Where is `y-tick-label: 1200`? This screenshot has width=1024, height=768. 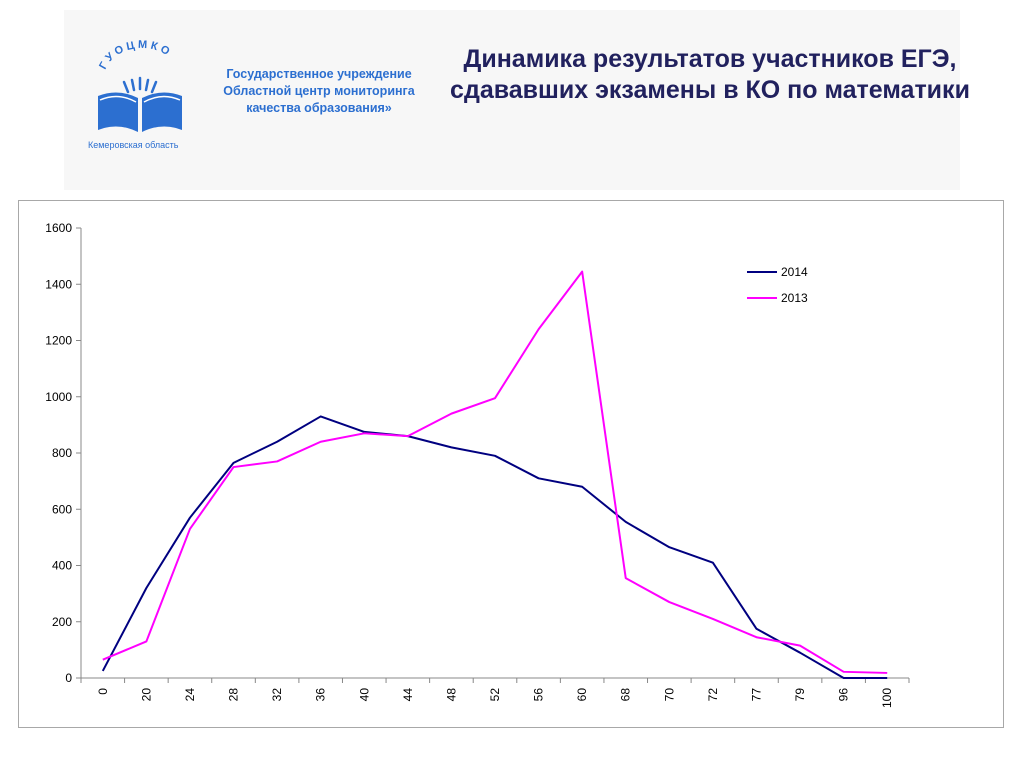 y-tick-label: 1200 is located at coordinates (58, 341).